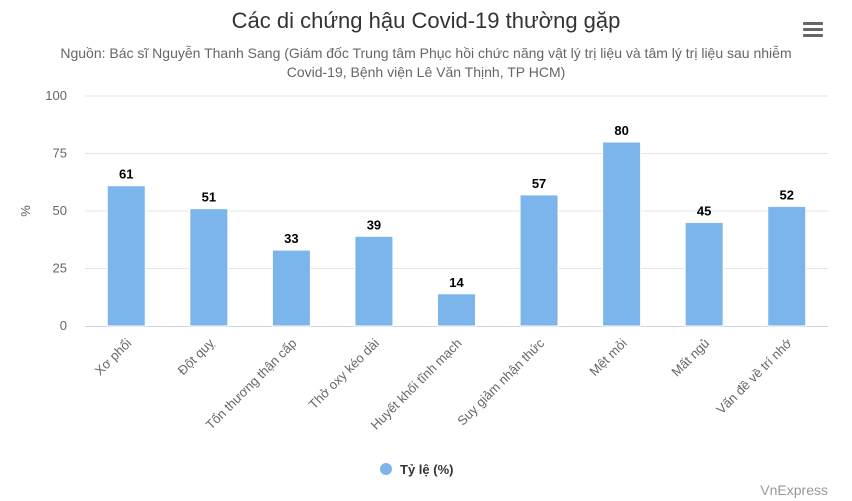  I want to click on data-label: 52, so click(786, 194).